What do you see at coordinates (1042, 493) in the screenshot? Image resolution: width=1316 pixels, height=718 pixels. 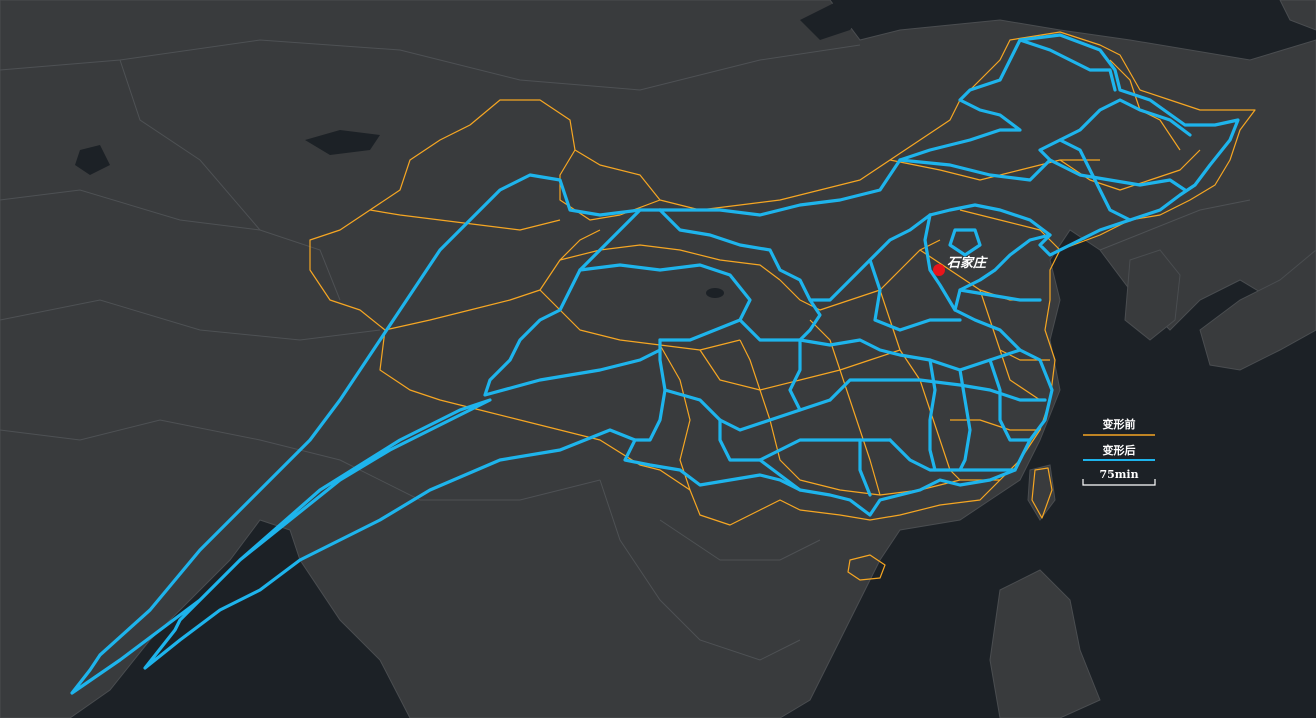 I see `before-taiwan` at bounding box center [1042, 493].